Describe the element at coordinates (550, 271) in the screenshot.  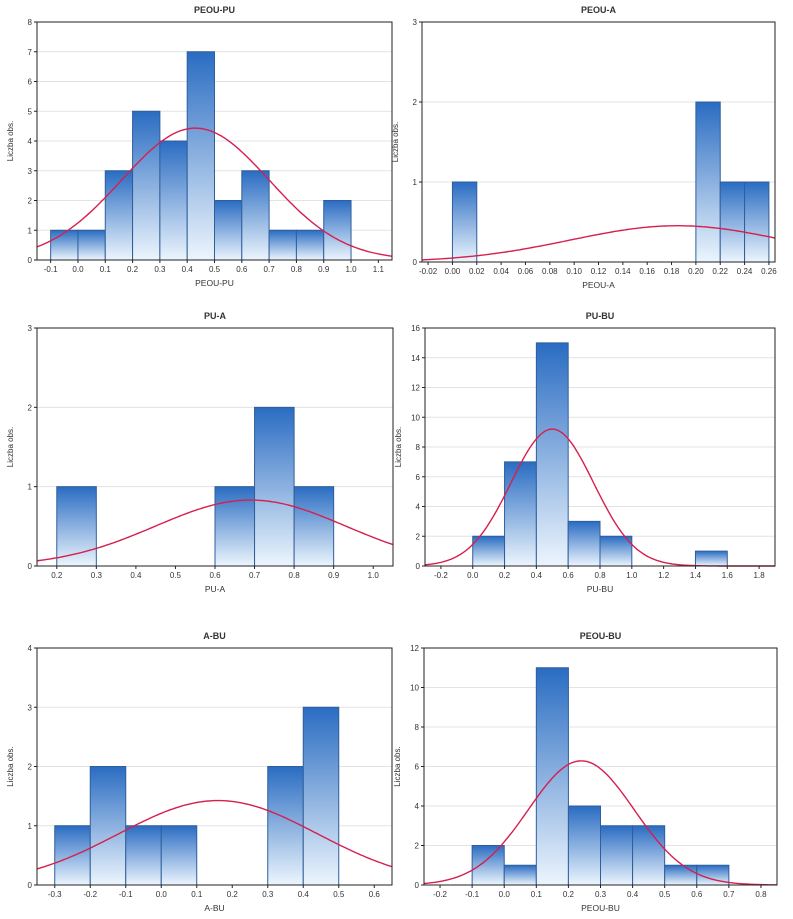
I see `x-tick-label: 0.08` at that location.